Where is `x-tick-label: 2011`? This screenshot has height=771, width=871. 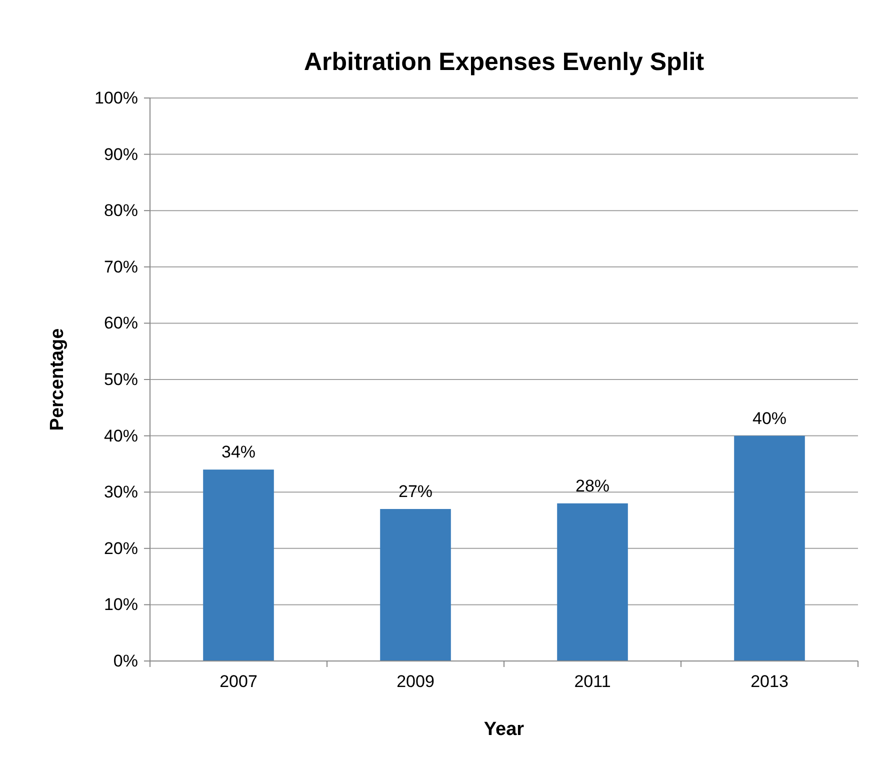 x-tick-label: 2011 is located at coordinates (592, 682).